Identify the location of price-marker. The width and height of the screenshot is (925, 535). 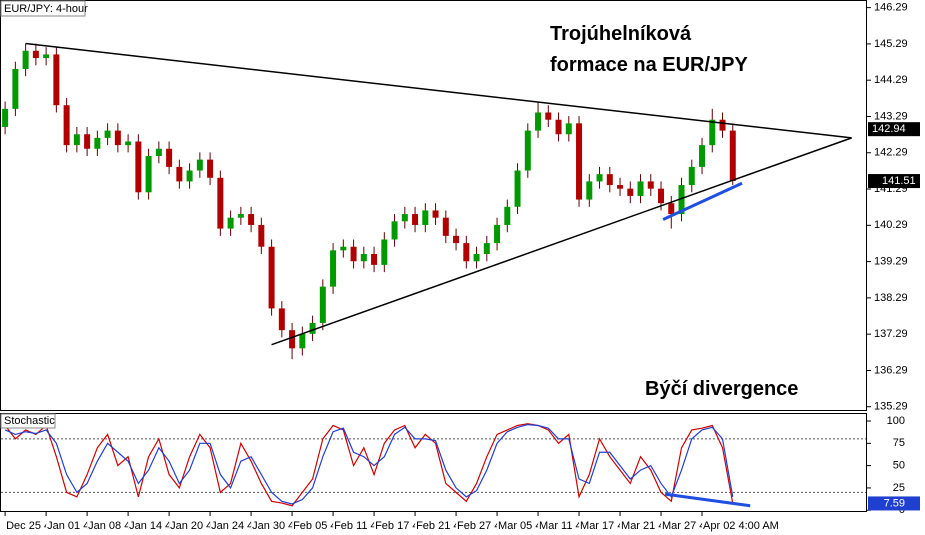
(894, 129).